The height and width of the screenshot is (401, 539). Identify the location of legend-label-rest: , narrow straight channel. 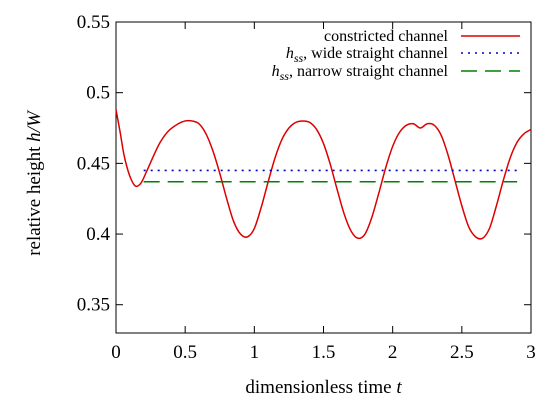
(369, 71).